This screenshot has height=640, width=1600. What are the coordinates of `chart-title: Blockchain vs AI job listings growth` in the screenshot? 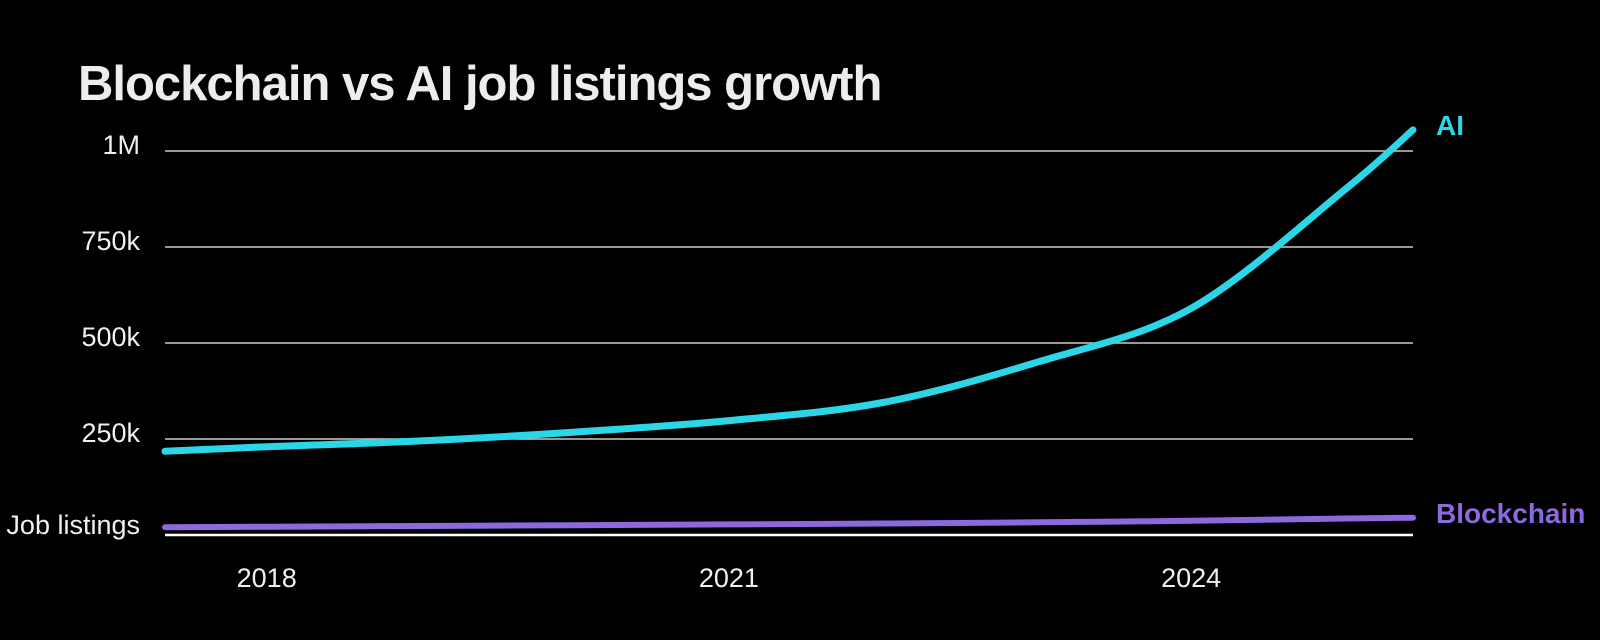 It's located at (480, 84).